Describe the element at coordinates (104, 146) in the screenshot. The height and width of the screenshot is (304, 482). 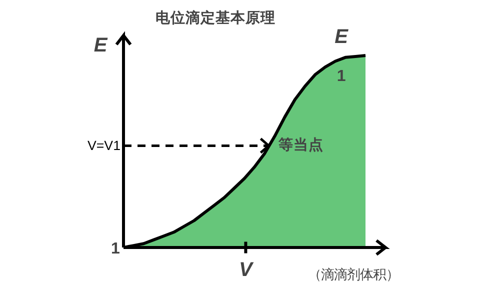
I see `ref-line-label: V=V1` at that location.